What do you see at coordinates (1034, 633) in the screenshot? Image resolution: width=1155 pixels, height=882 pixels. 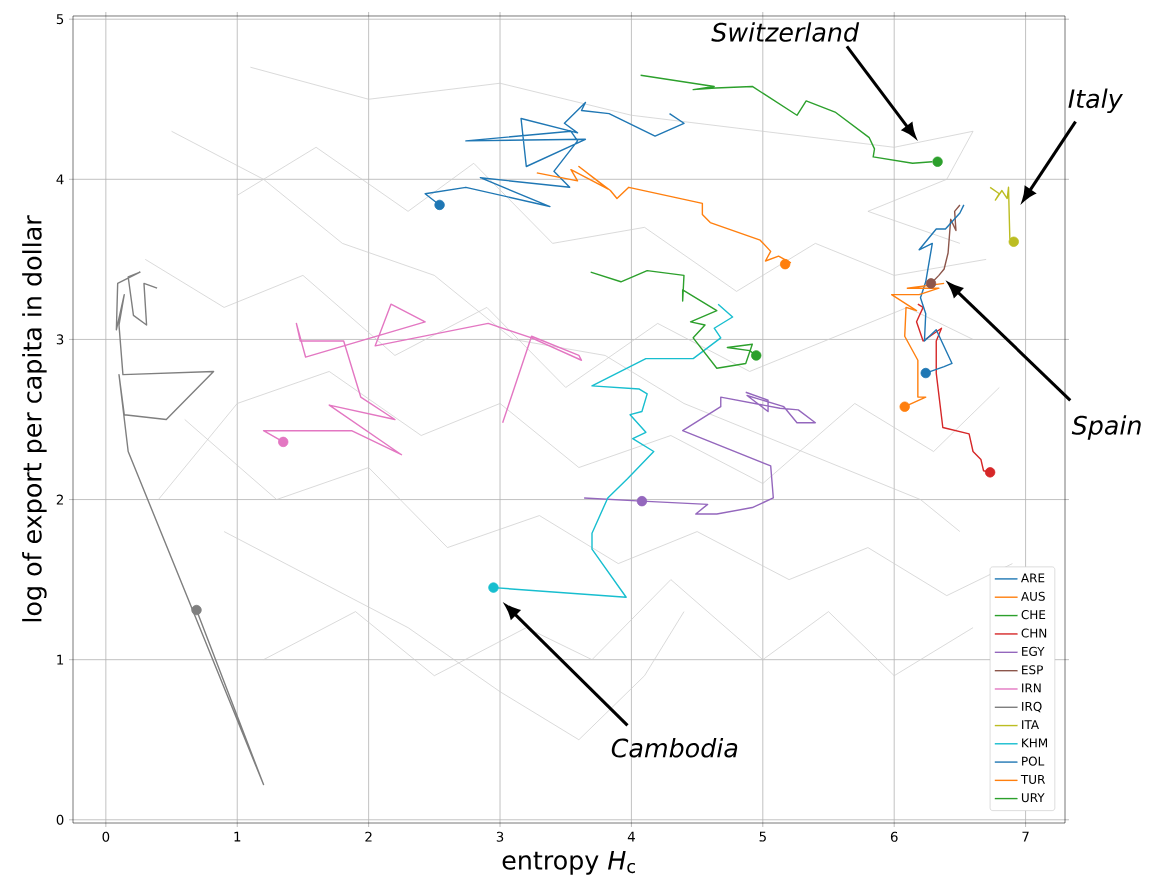 I see `legend-label: CHN` at bounding box center [1034, 633].